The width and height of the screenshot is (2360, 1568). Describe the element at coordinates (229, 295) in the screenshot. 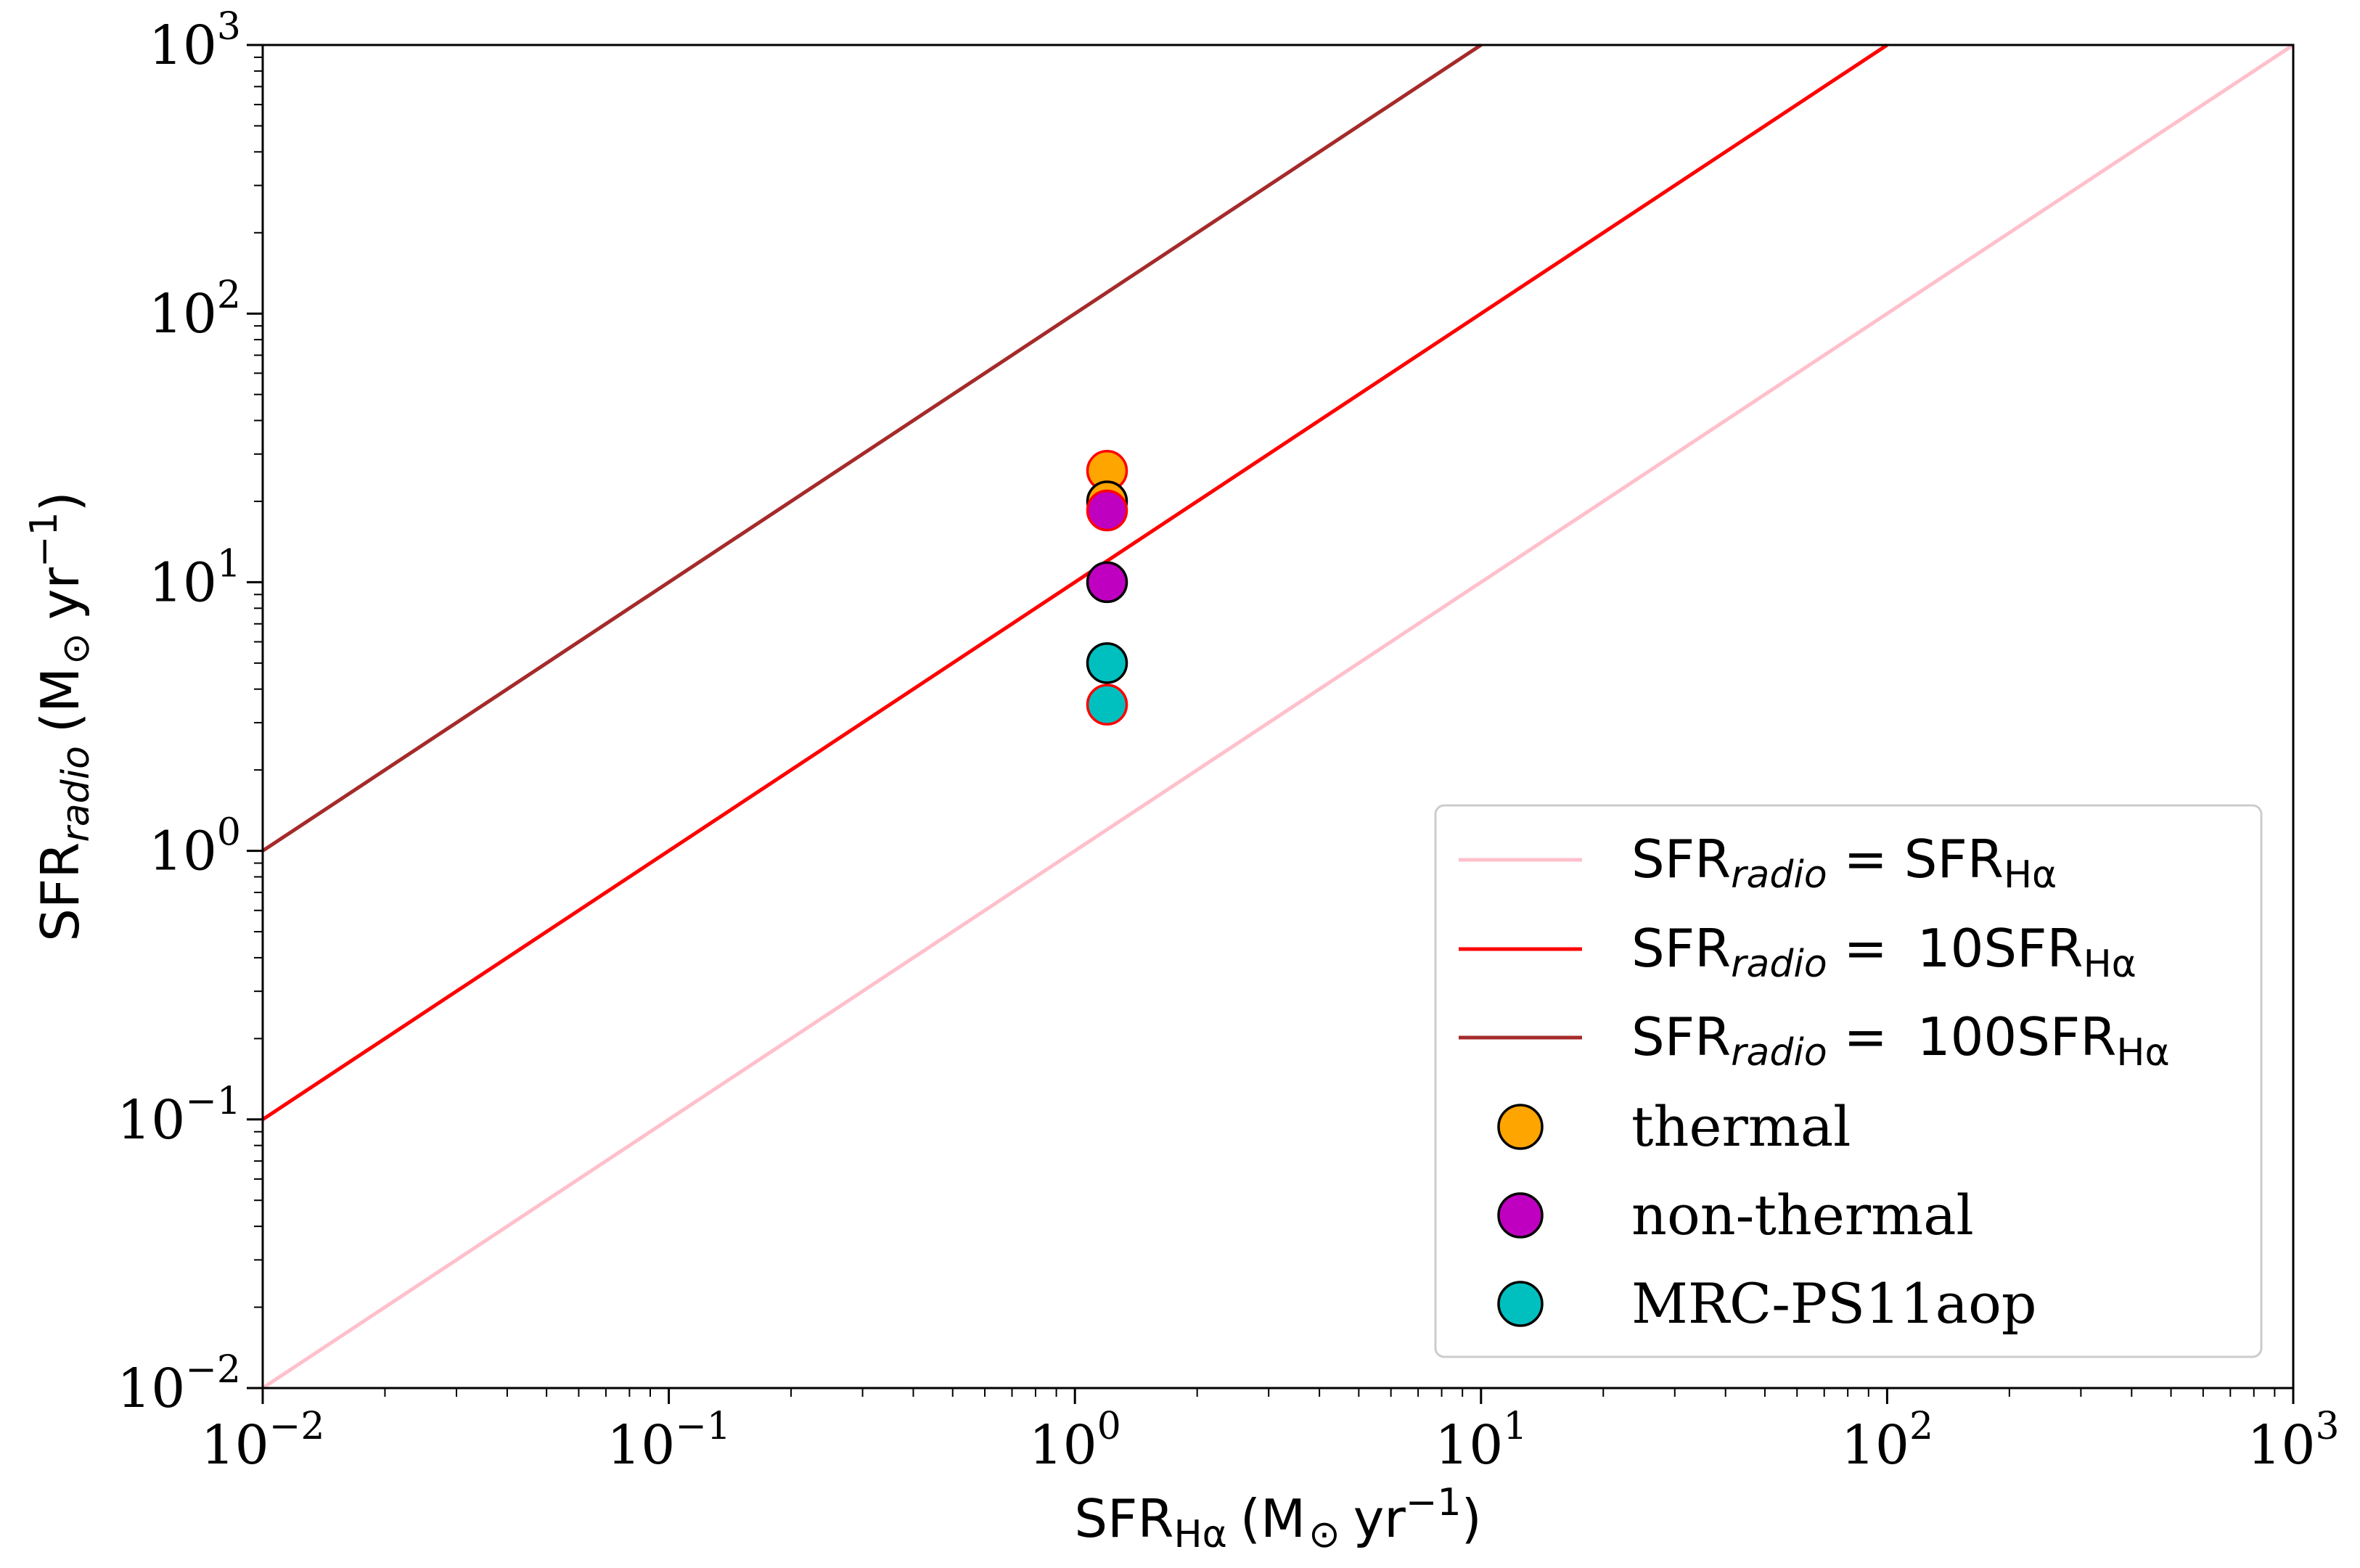

I see `y-tick-label-exponent: 2` at that location.